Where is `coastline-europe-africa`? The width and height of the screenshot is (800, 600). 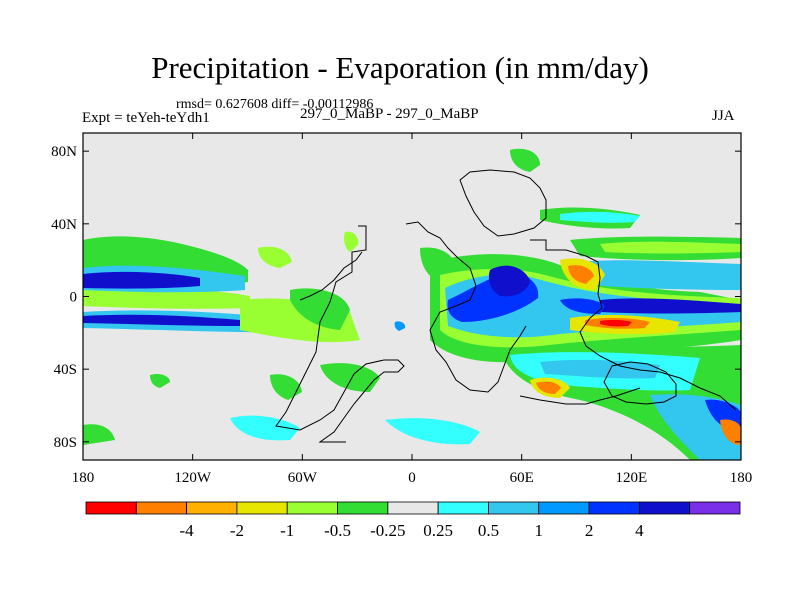
coastline-europe-africa is located at coordinates (466, 307).